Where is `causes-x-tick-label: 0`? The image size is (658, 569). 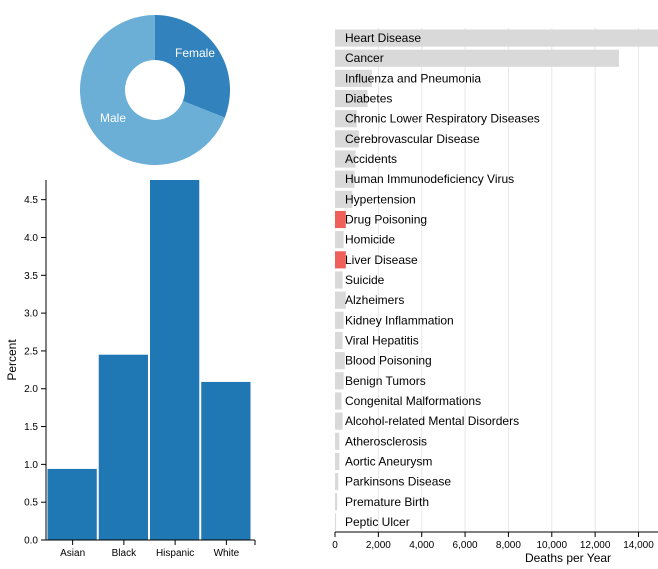
causes-x-tick-label: 0 is located at coordinates (335, 545).